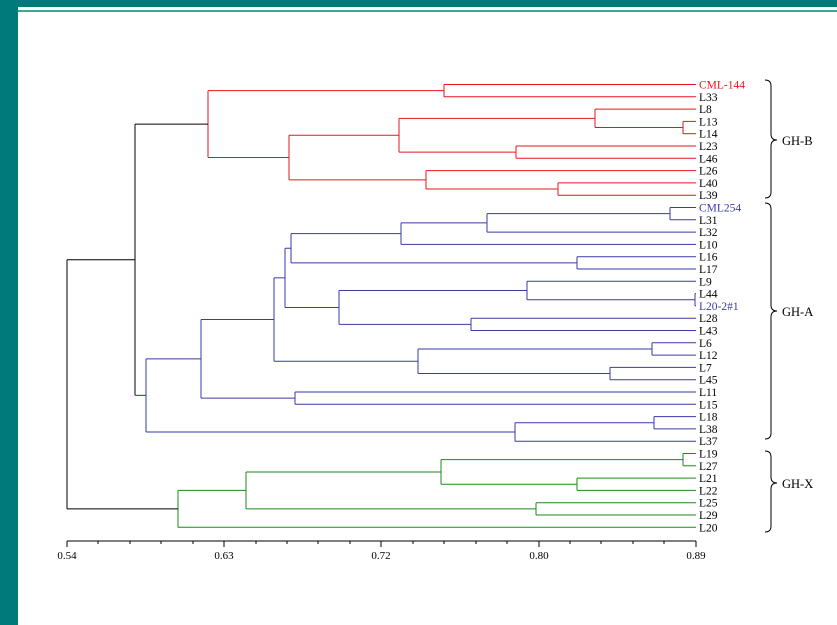 This screenshot has width=837, height=625. I want to click on leaf-label: L29, so click(708, 516).